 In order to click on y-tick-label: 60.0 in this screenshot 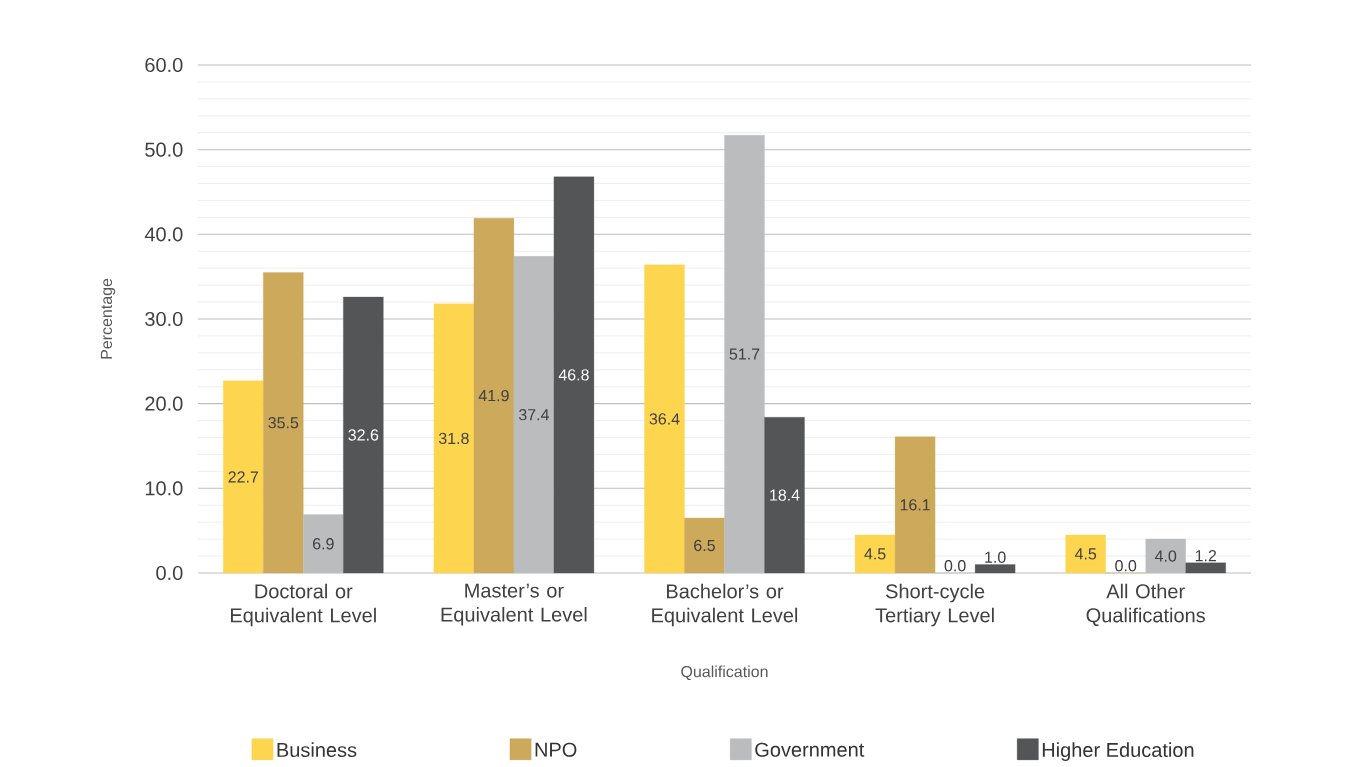, I will do `click(164, 65)`.